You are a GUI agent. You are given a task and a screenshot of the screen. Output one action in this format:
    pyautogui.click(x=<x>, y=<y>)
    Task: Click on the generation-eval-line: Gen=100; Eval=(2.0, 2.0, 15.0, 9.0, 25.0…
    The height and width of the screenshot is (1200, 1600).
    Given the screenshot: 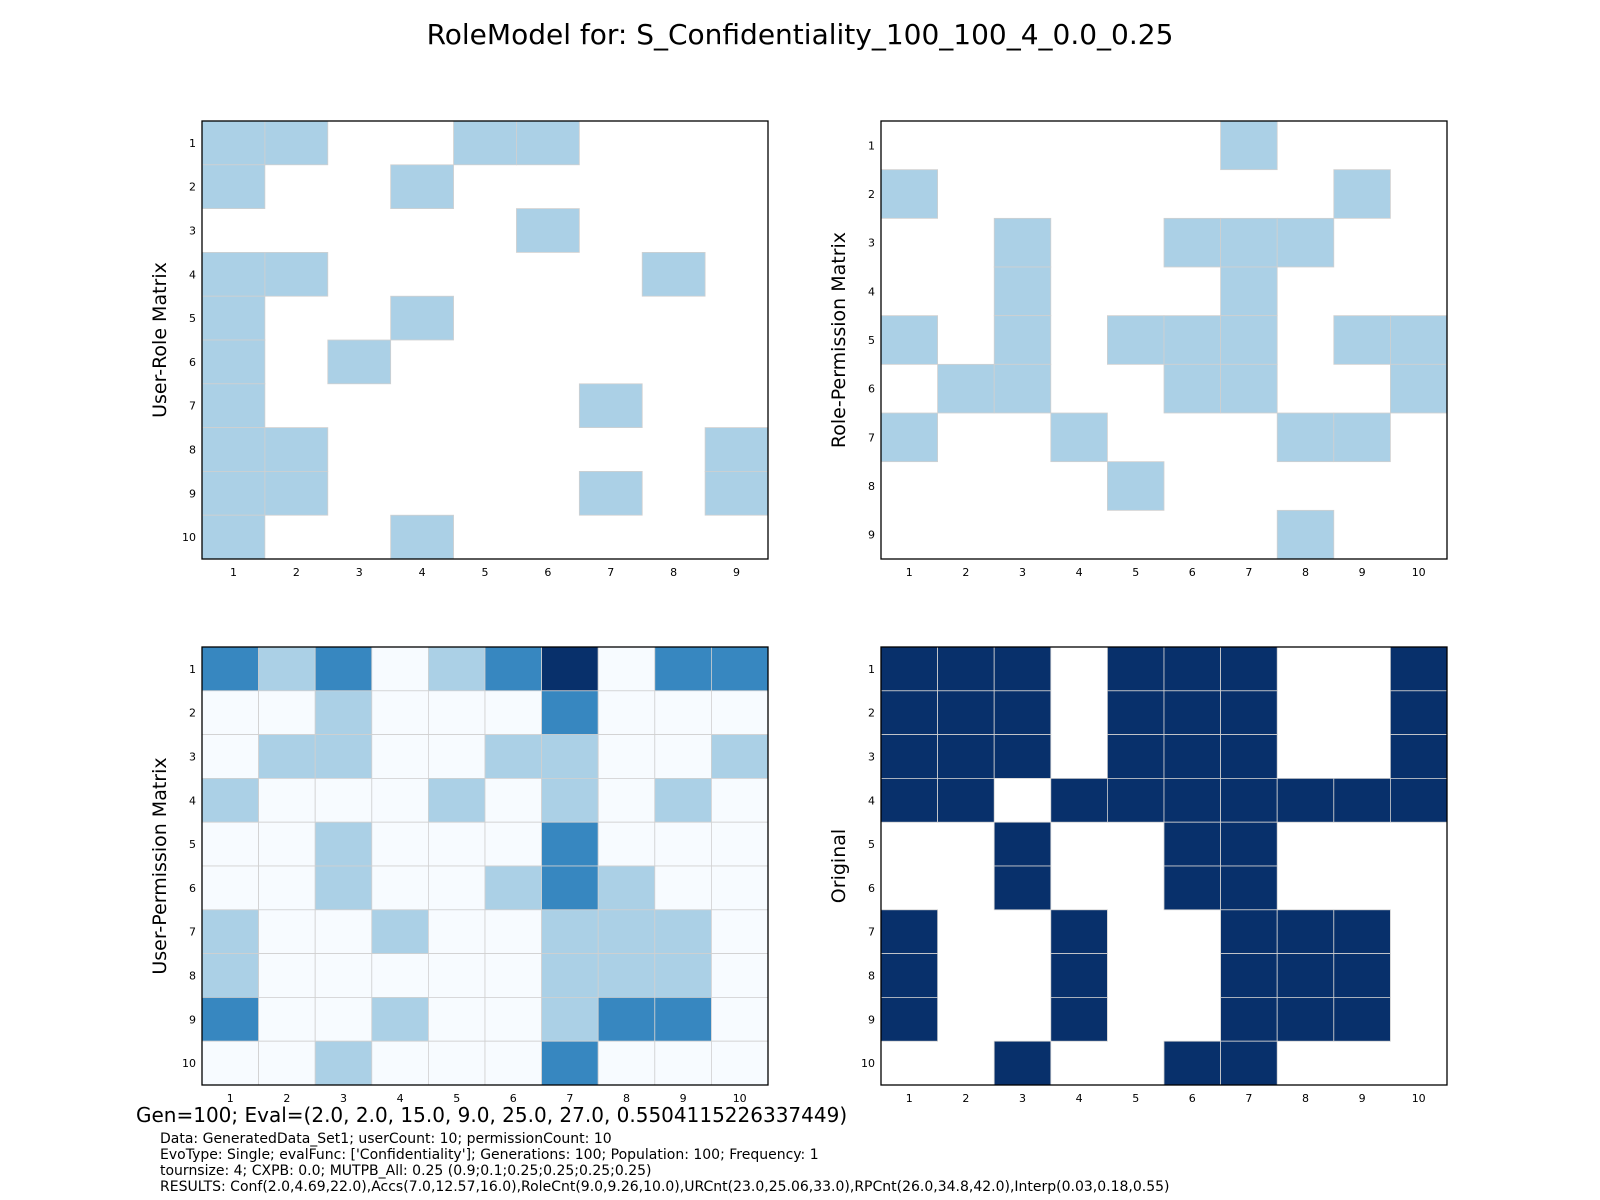 What is the action you would take?
    pyautogui.click(x=492, y=1115)
    